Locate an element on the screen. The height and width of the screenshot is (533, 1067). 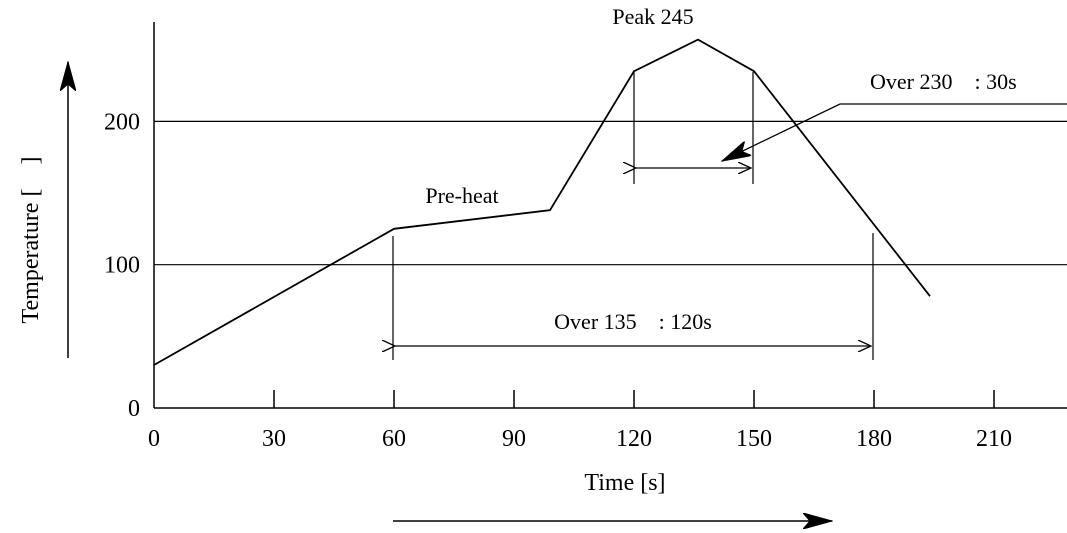
over135-label: Over 135 : 120s is located at coordinates (633, 321).